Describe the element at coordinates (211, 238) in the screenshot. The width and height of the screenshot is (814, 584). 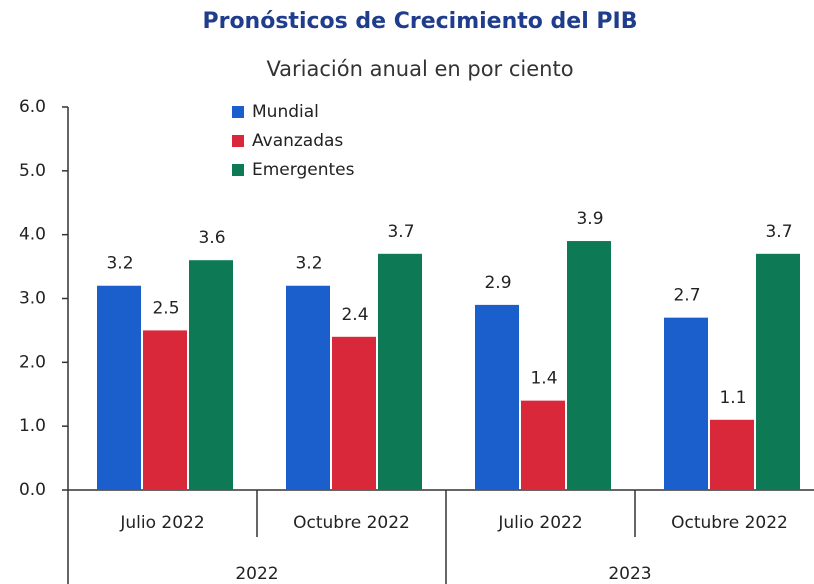
I see `value-label: 3.6` at that location.